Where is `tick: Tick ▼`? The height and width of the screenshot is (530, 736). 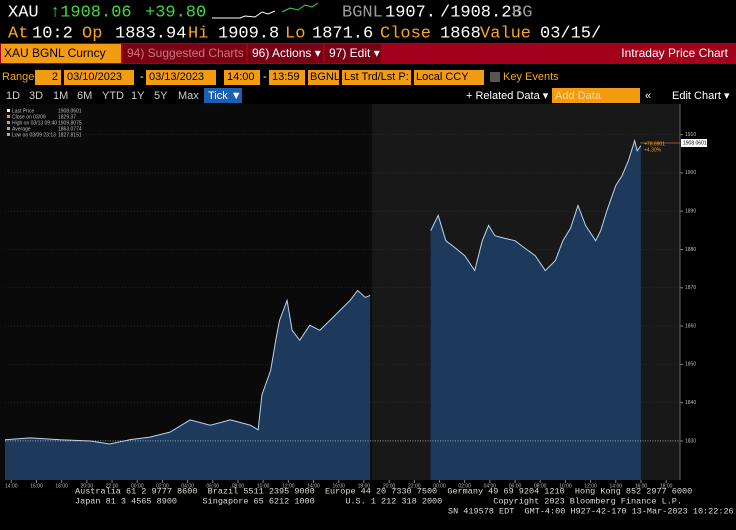
tick: Tick ▼ is located at coordinates (225, 96).